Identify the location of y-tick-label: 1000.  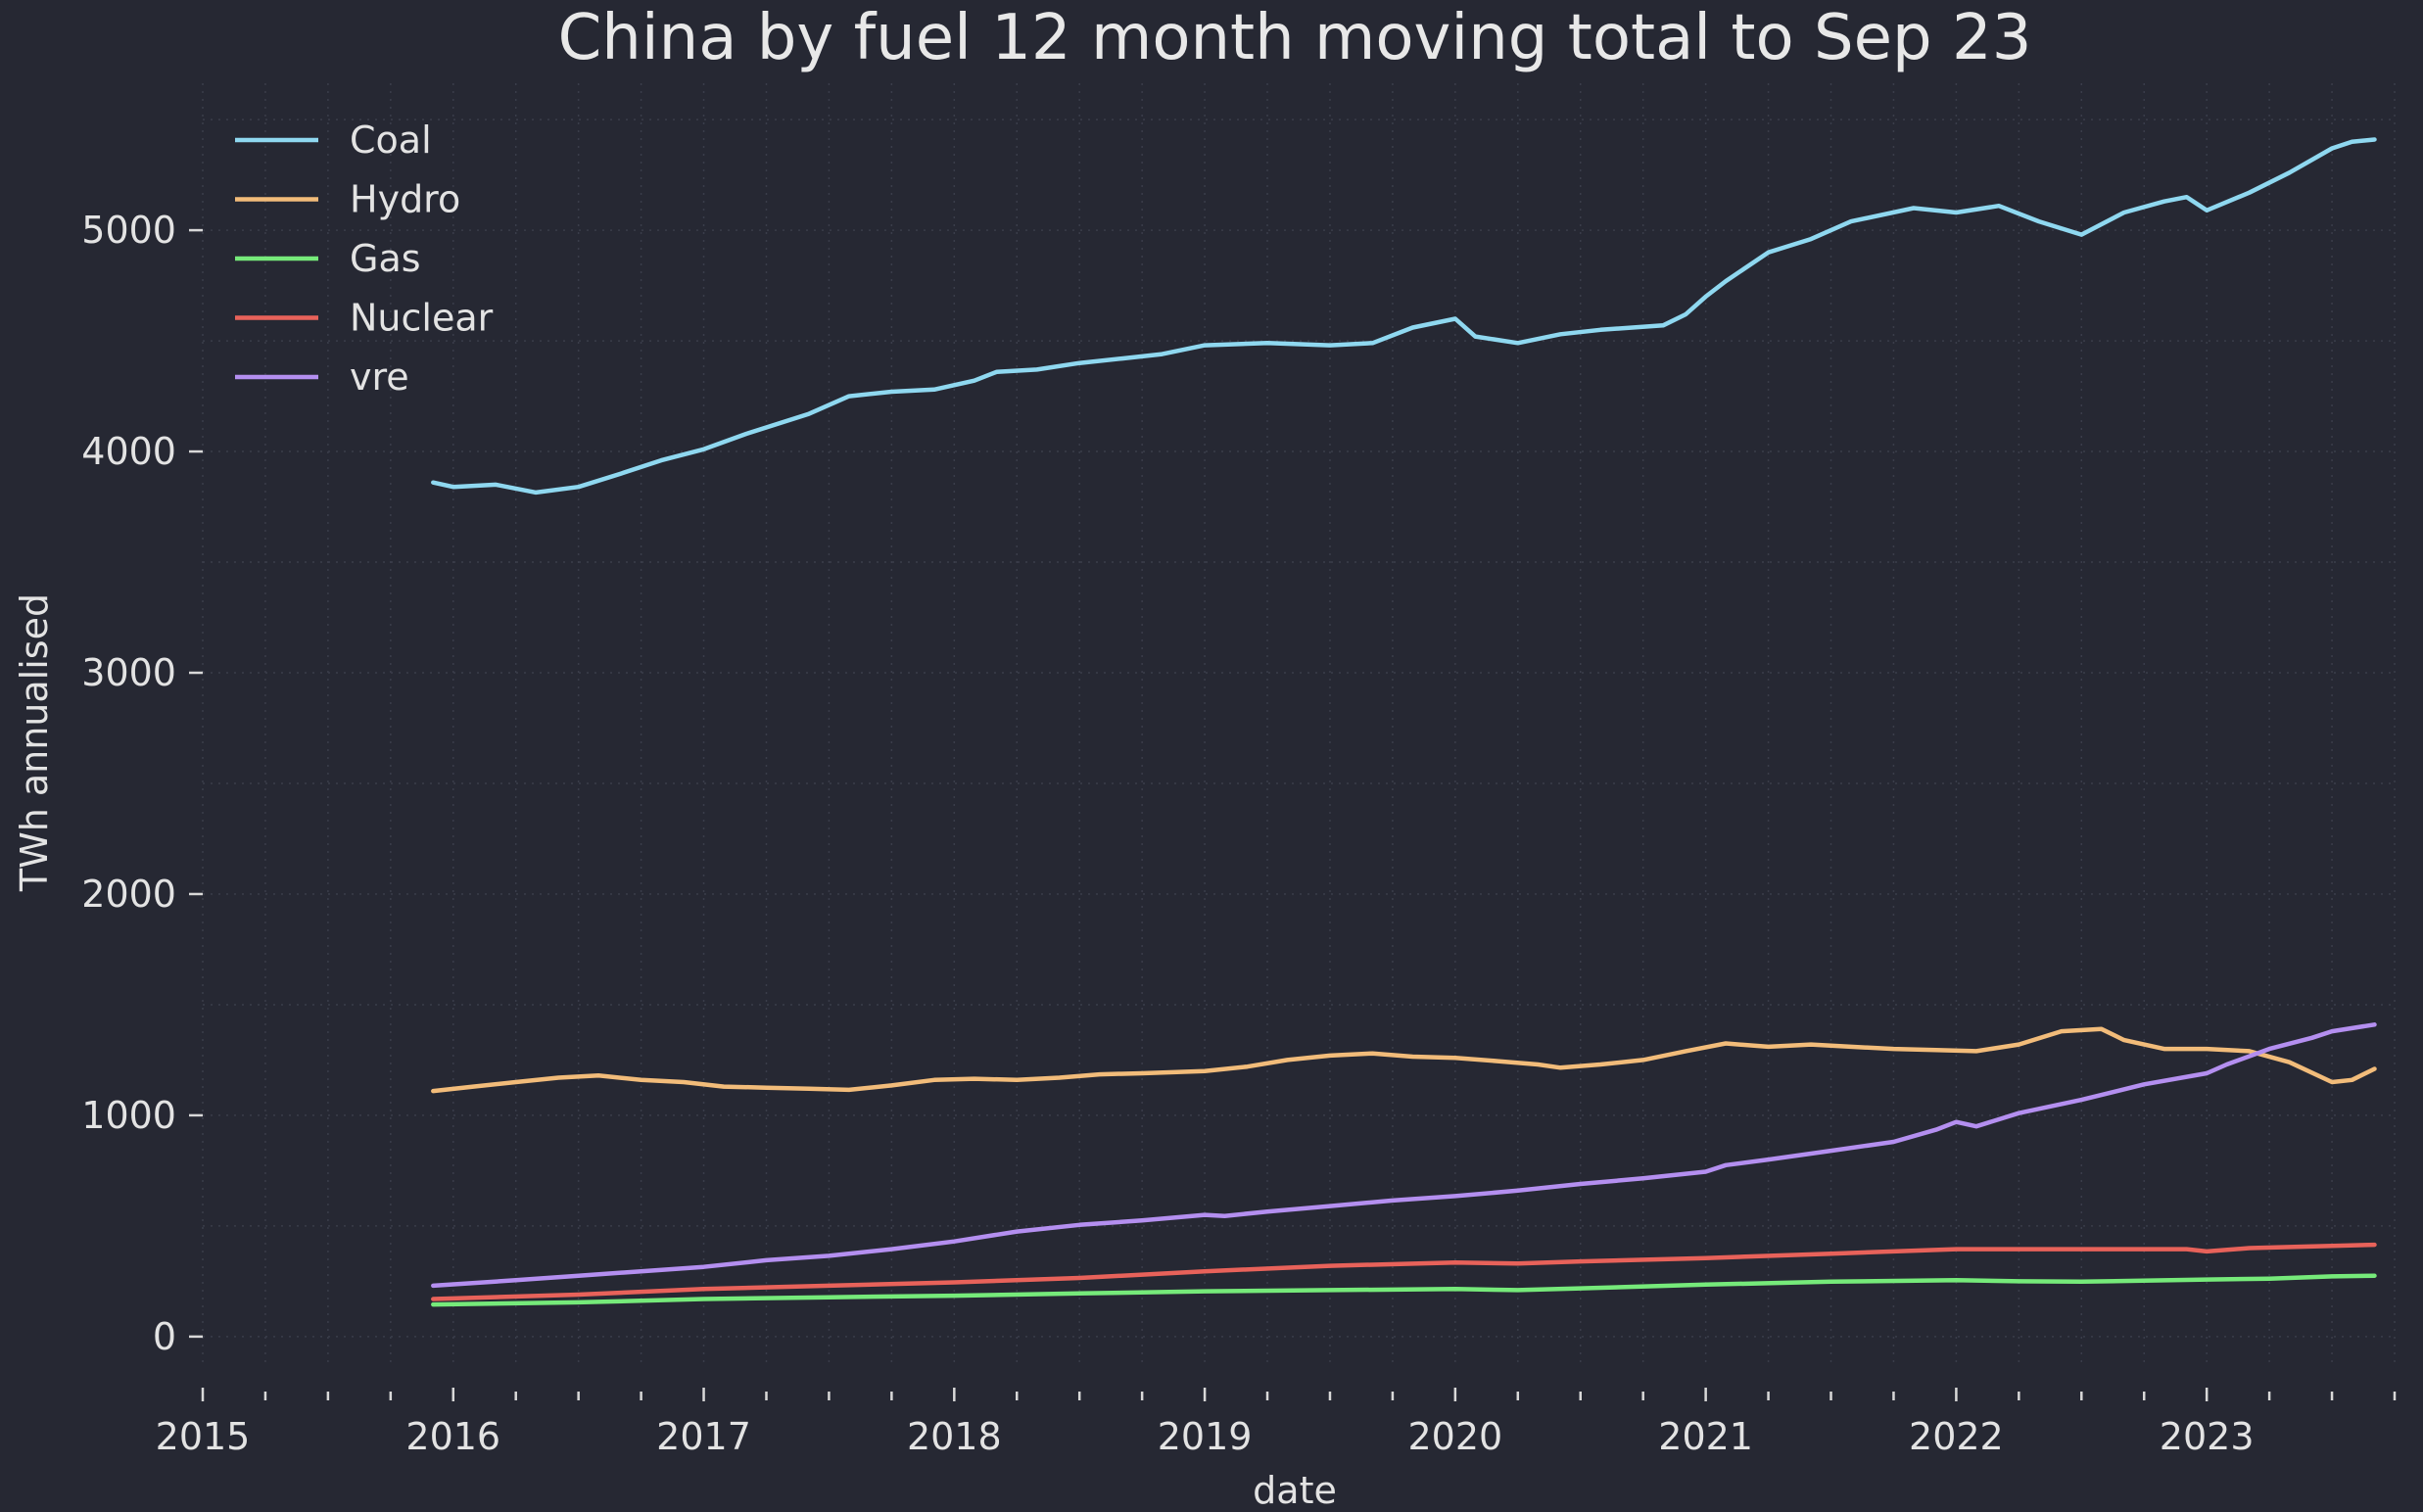
(128, 1115).